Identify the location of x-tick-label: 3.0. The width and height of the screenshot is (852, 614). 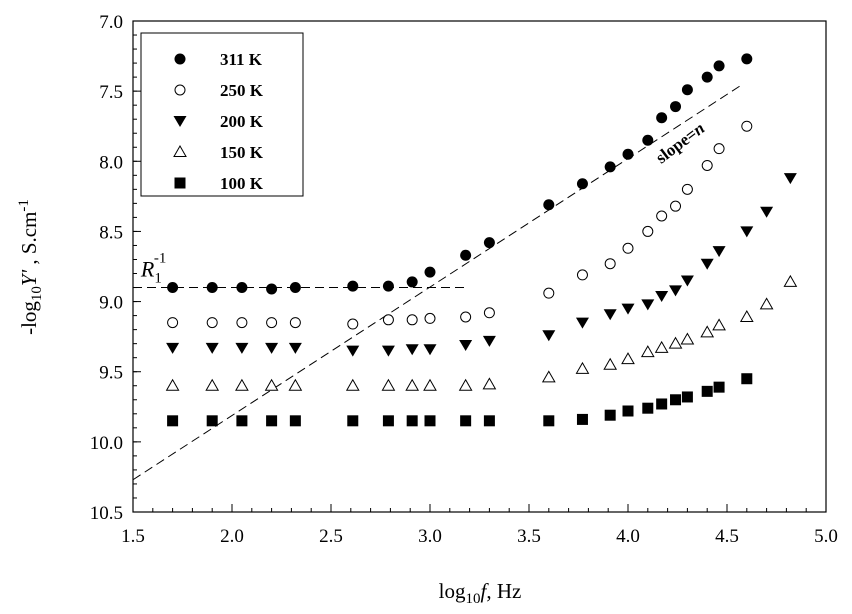
(430, 536).